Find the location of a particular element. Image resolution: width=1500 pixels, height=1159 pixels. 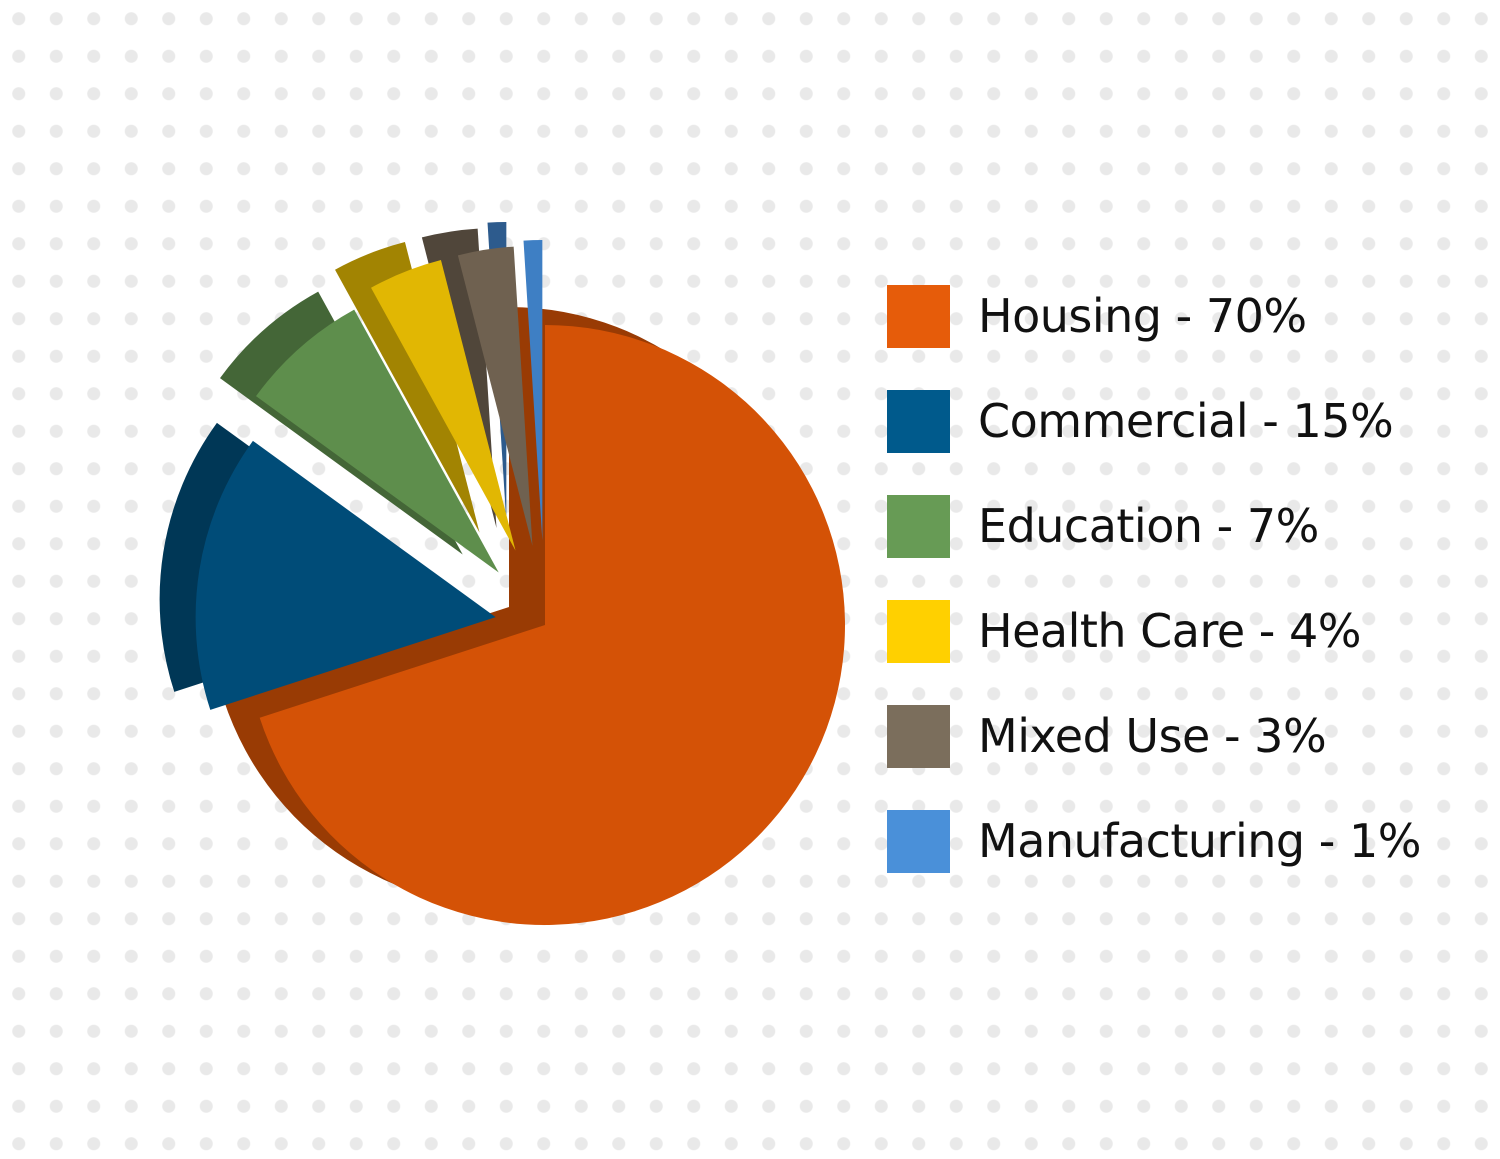

legend-swatch-housing is located at coordinates (918, 316).